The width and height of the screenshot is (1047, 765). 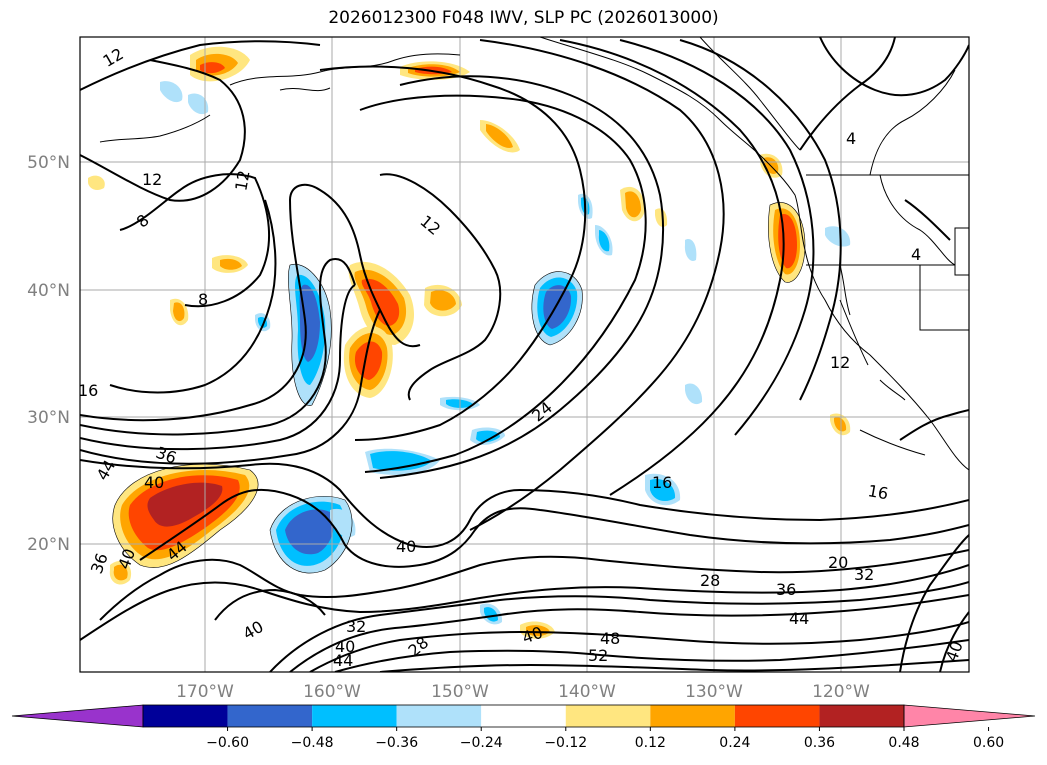 I want to click on contour-label: 28, so click(x=710, y=580).